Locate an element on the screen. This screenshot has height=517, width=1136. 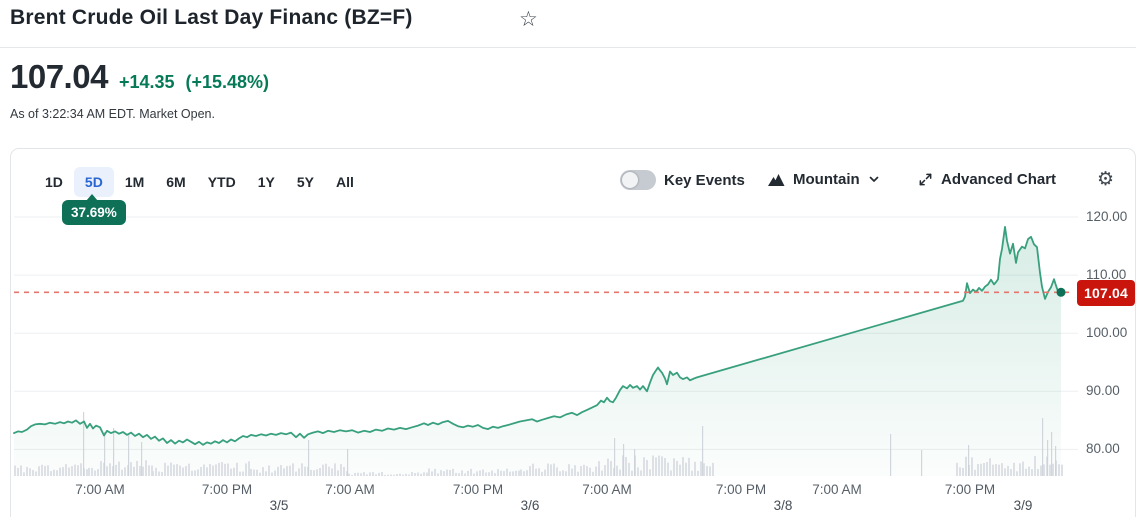
expand-arrows-icon is located at coordinates (925, 179).